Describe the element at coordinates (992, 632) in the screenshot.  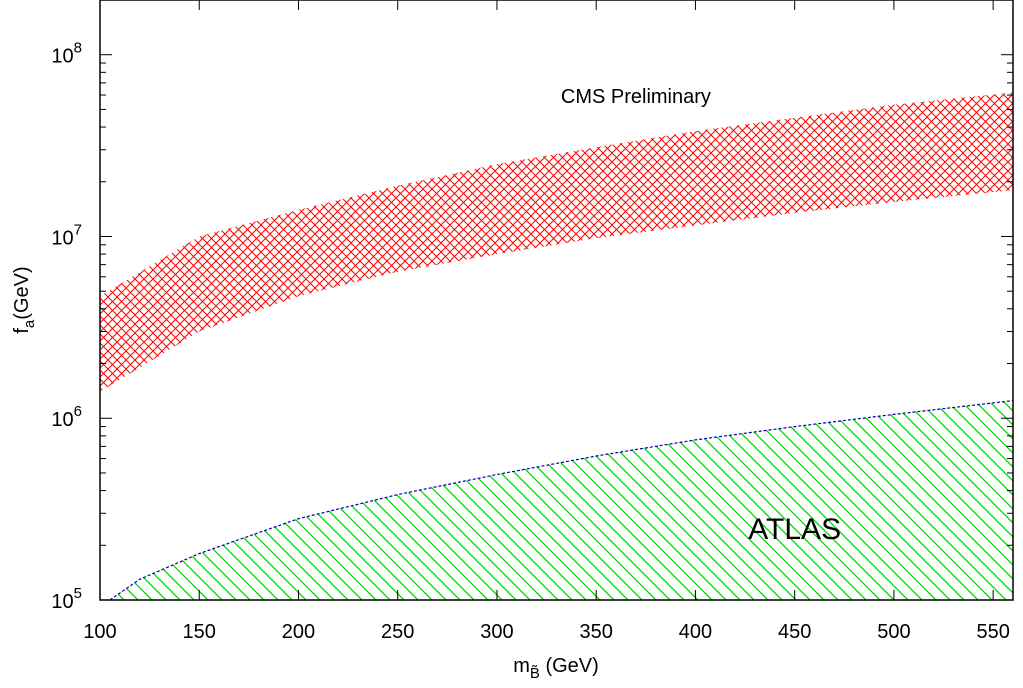
I see `x-tick-label: 550` at that location.